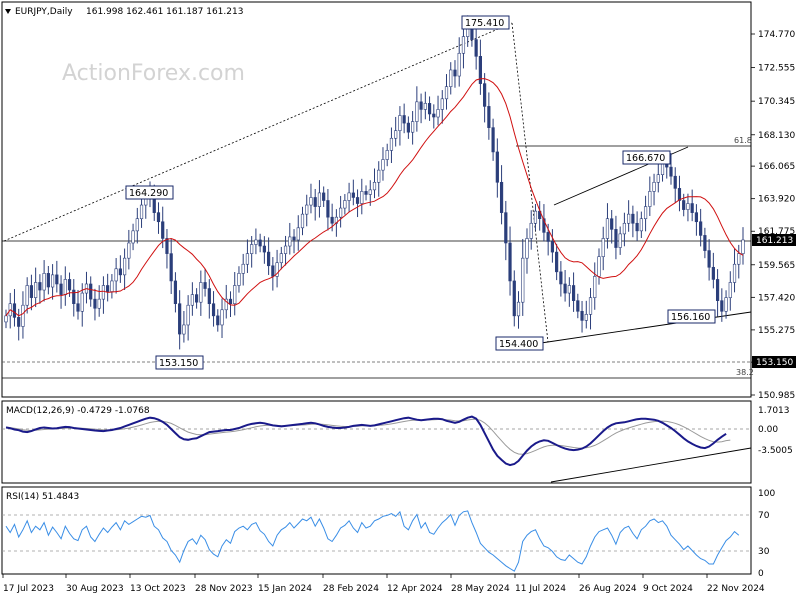 The image size is (800, 600). Describe the element at coordinates (372, 541) in the screenshot. I see `rsi-line` at that location.